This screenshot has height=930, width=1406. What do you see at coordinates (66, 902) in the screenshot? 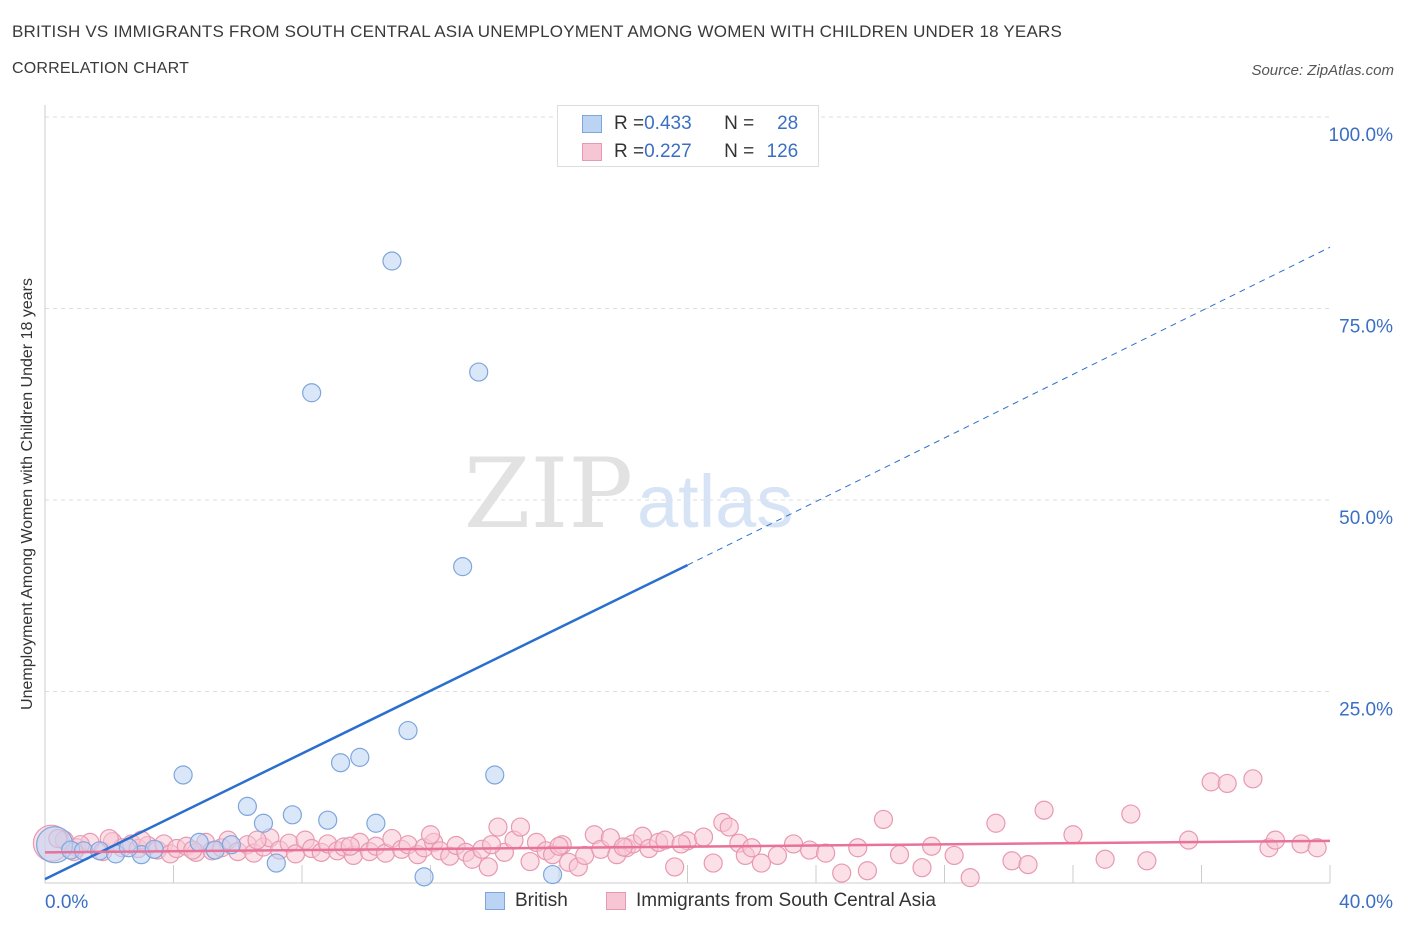
I see `x-tick-label-min: 0.0%` at bounding box center [66, 902].